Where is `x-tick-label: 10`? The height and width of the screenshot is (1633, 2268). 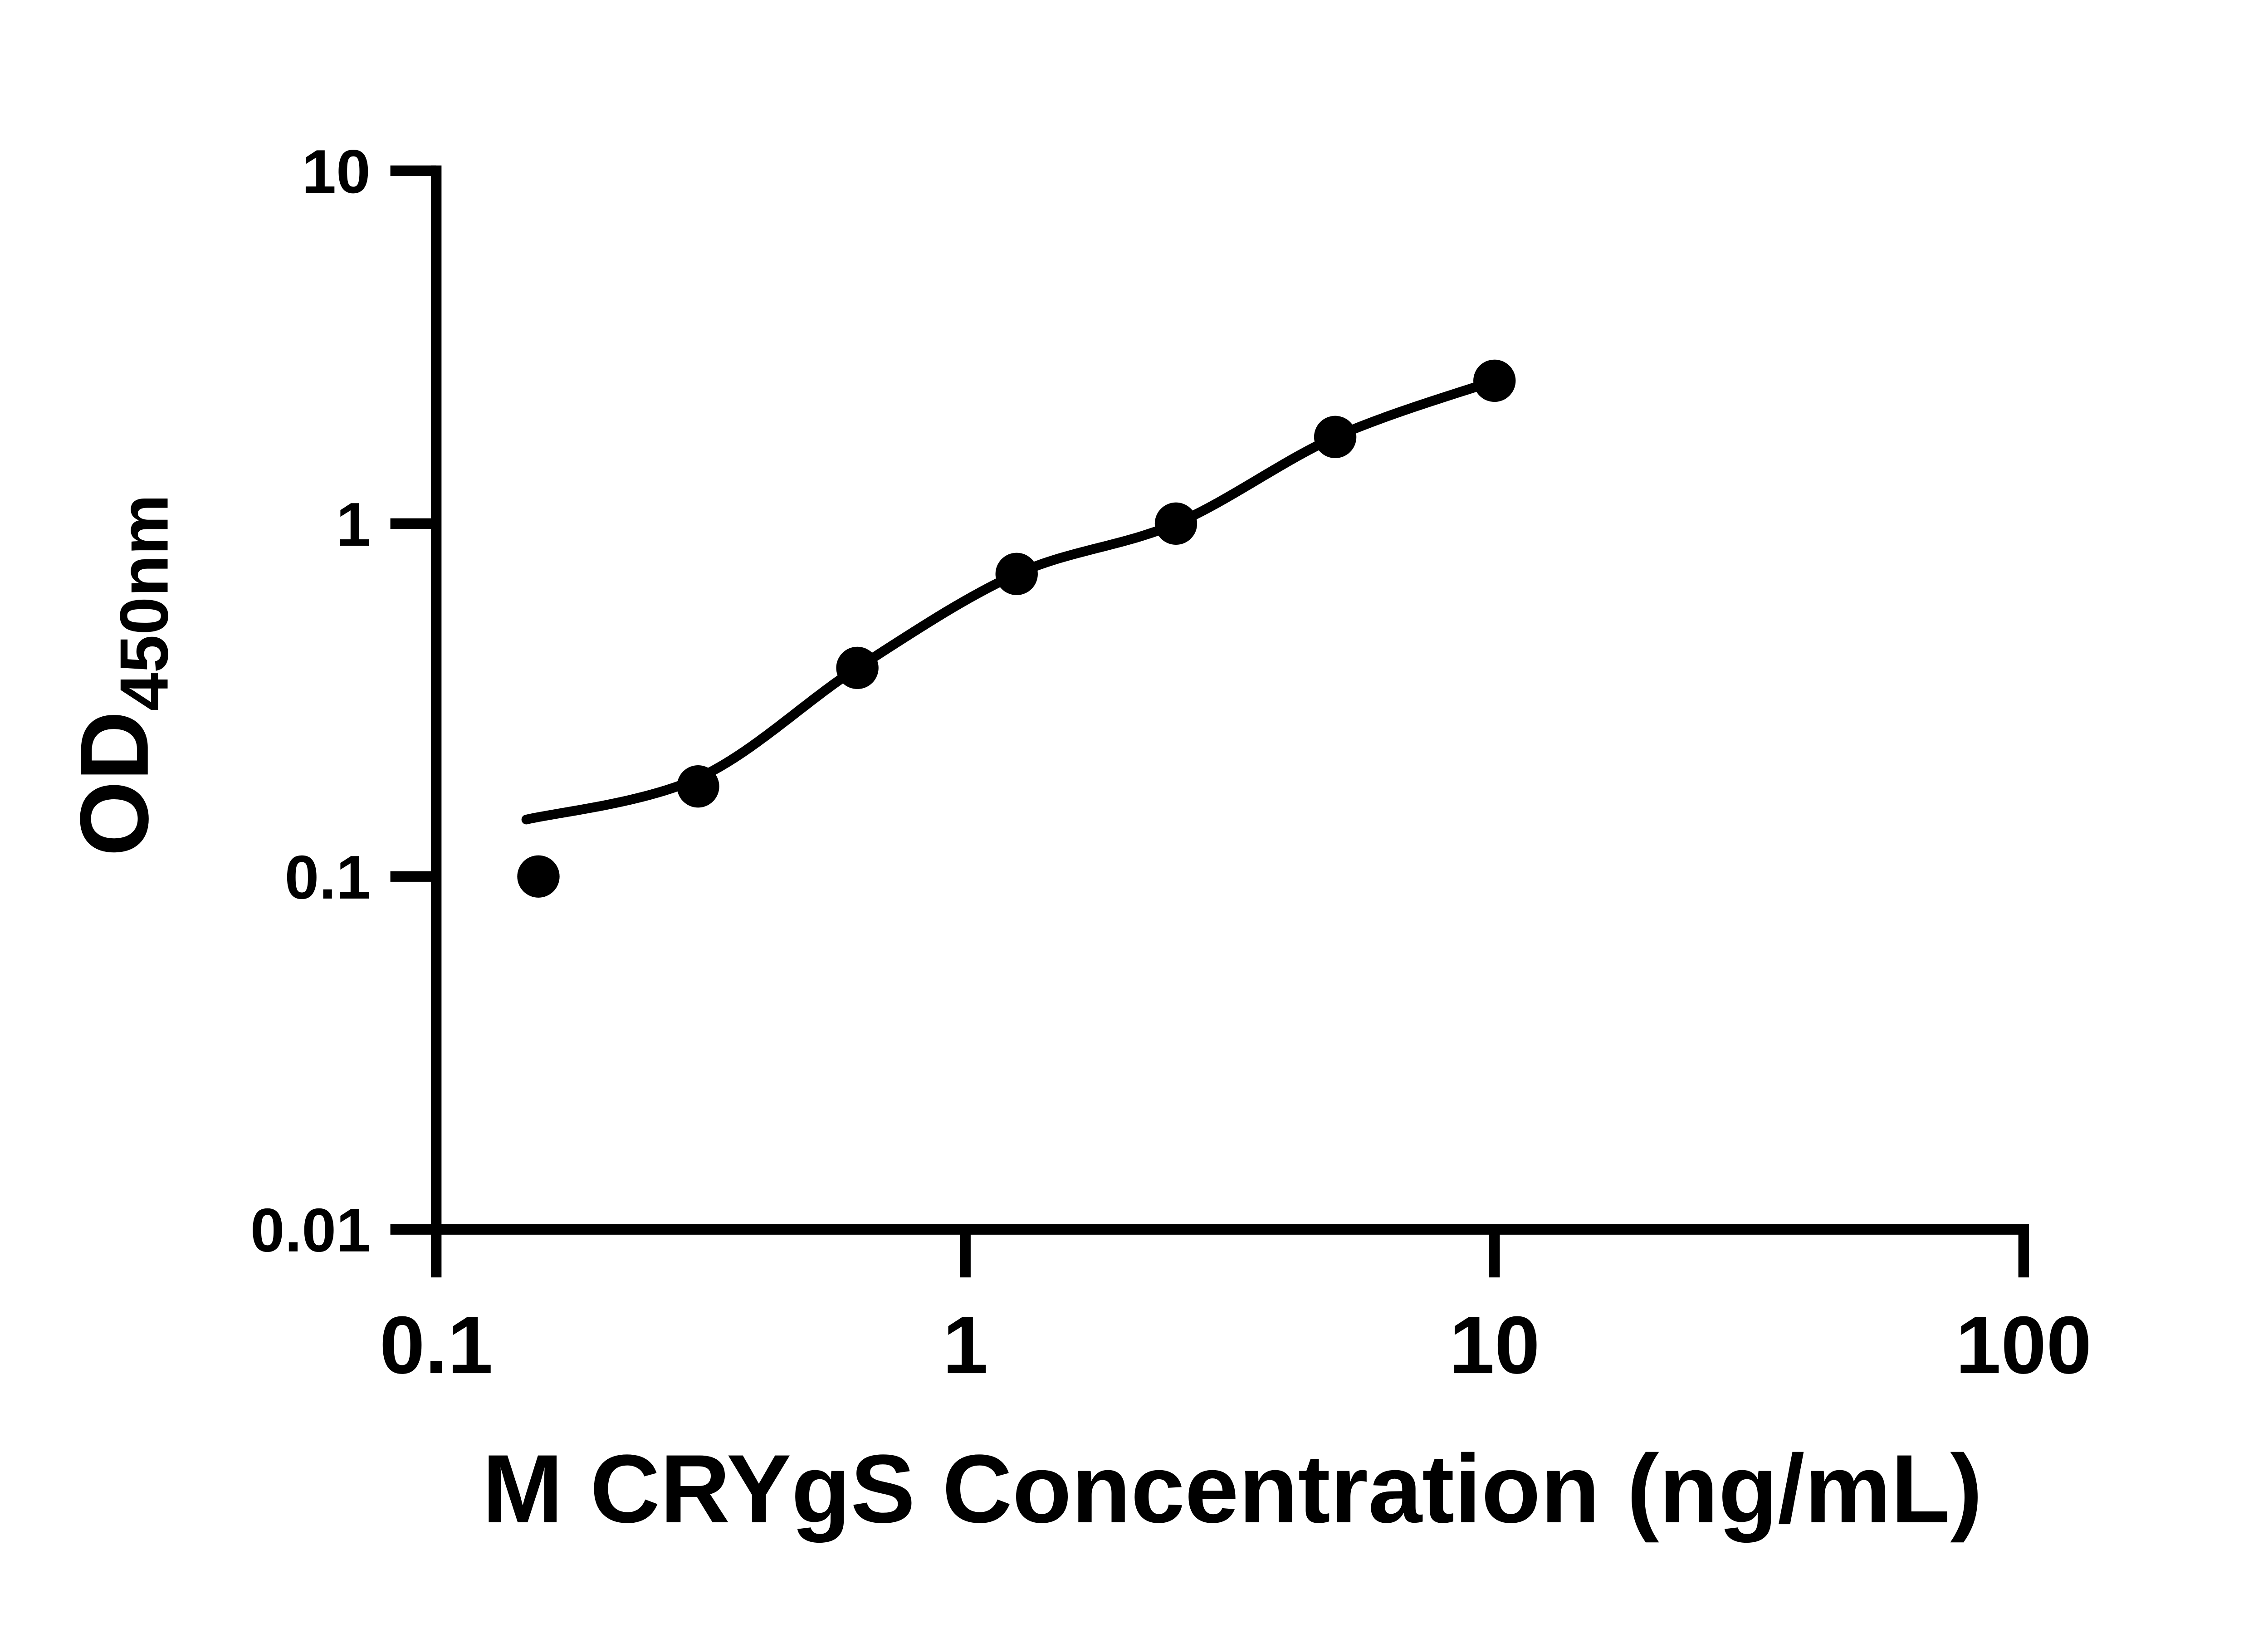
x-tick-label: 10 is located at coordinates (1495, 1345).